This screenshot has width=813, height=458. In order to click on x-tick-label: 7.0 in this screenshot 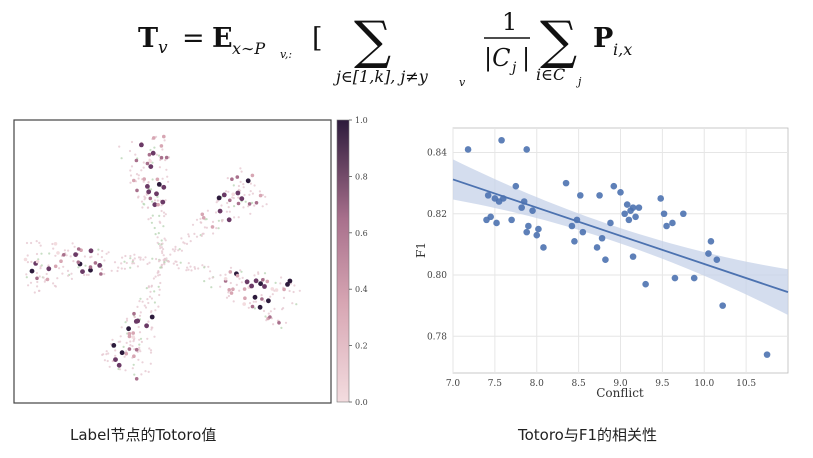, I will do `click(453, 384)`.